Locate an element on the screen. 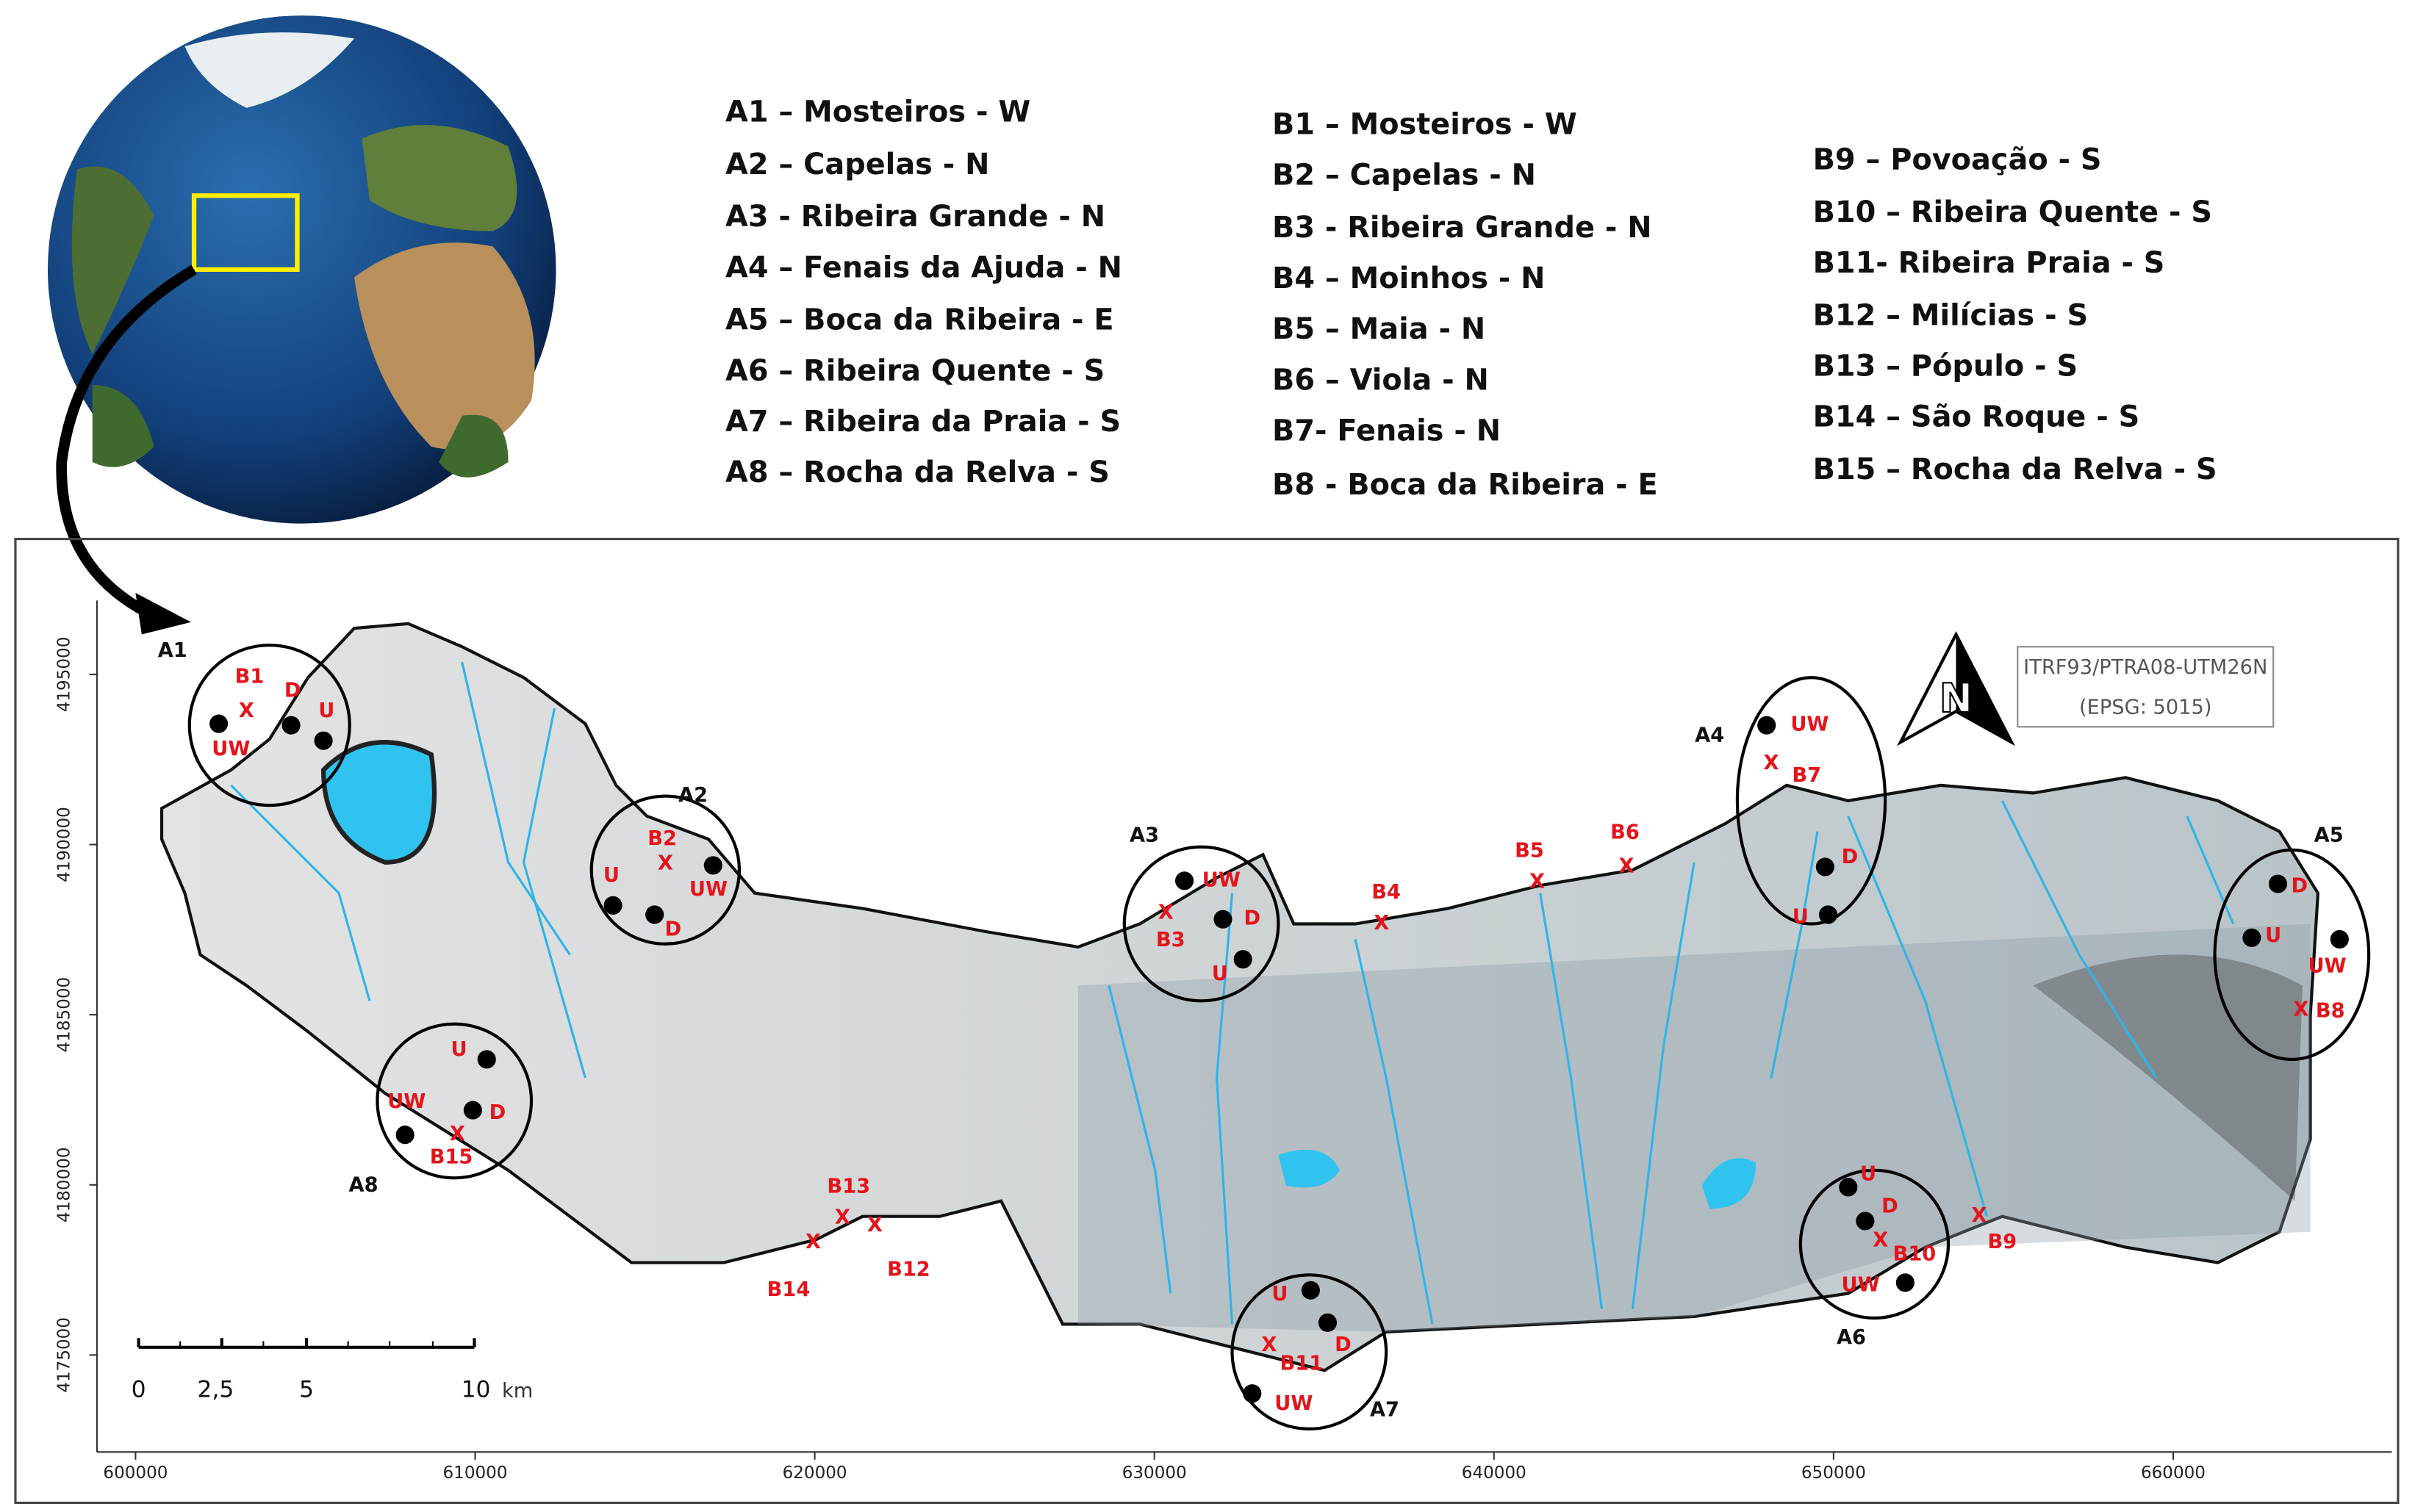 The image size is (2415, 1512). site-marker: B6 is located at coordinates (1625, 832).